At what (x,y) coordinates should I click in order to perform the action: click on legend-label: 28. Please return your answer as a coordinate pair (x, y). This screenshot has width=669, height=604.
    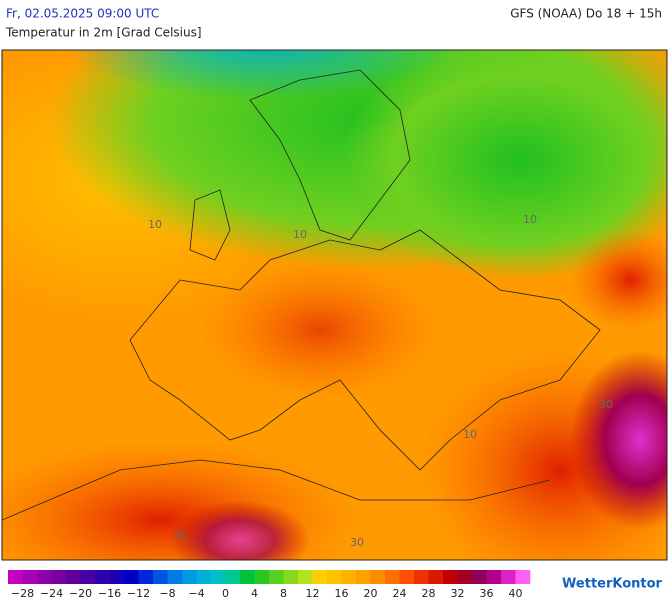
    Looking at the image, I should click on (429, 593).